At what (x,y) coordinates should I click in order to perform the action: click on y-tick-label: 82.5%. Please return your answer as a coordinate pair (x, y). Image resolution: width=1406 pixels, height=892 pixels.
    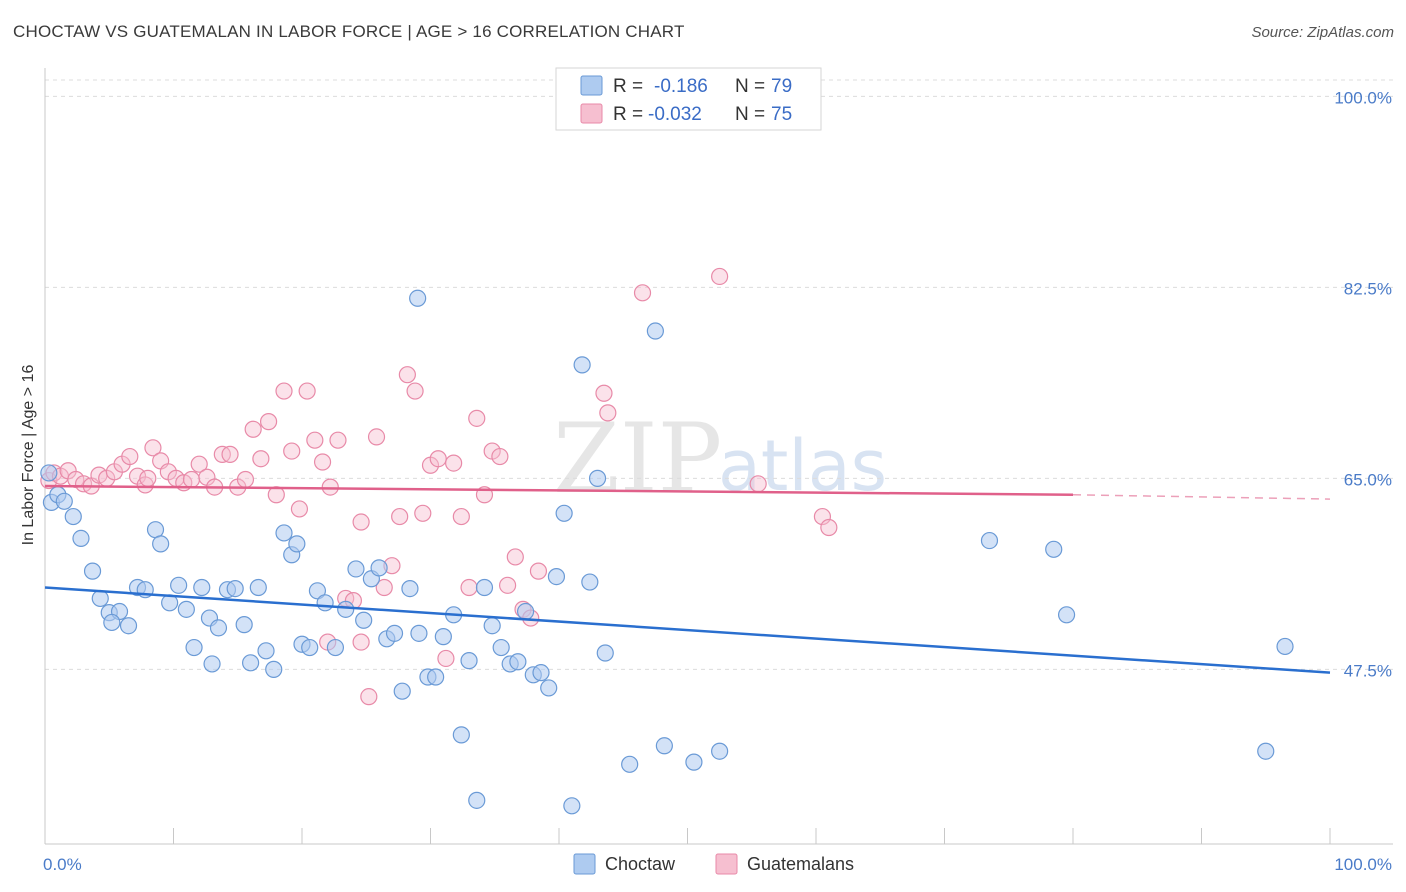
    Looking at the image, I should click on (1368, 288).